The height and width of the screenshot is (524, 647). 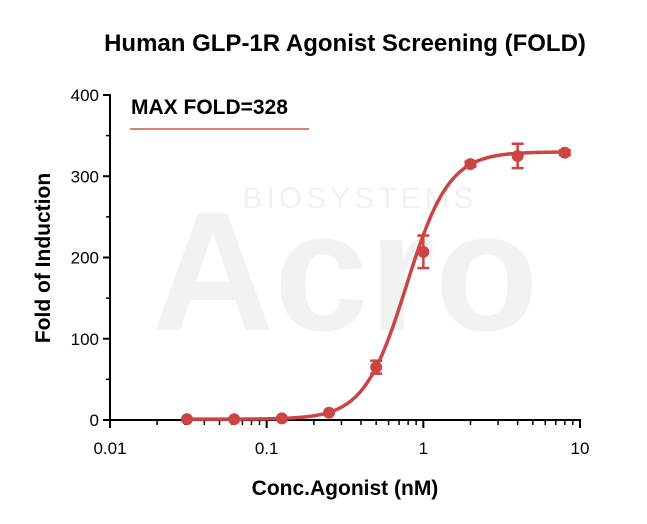 What do you see at coordinates (85, 339) in the screenshot?
I see `y-tick-label: 100` at bounding box center [85, 339].